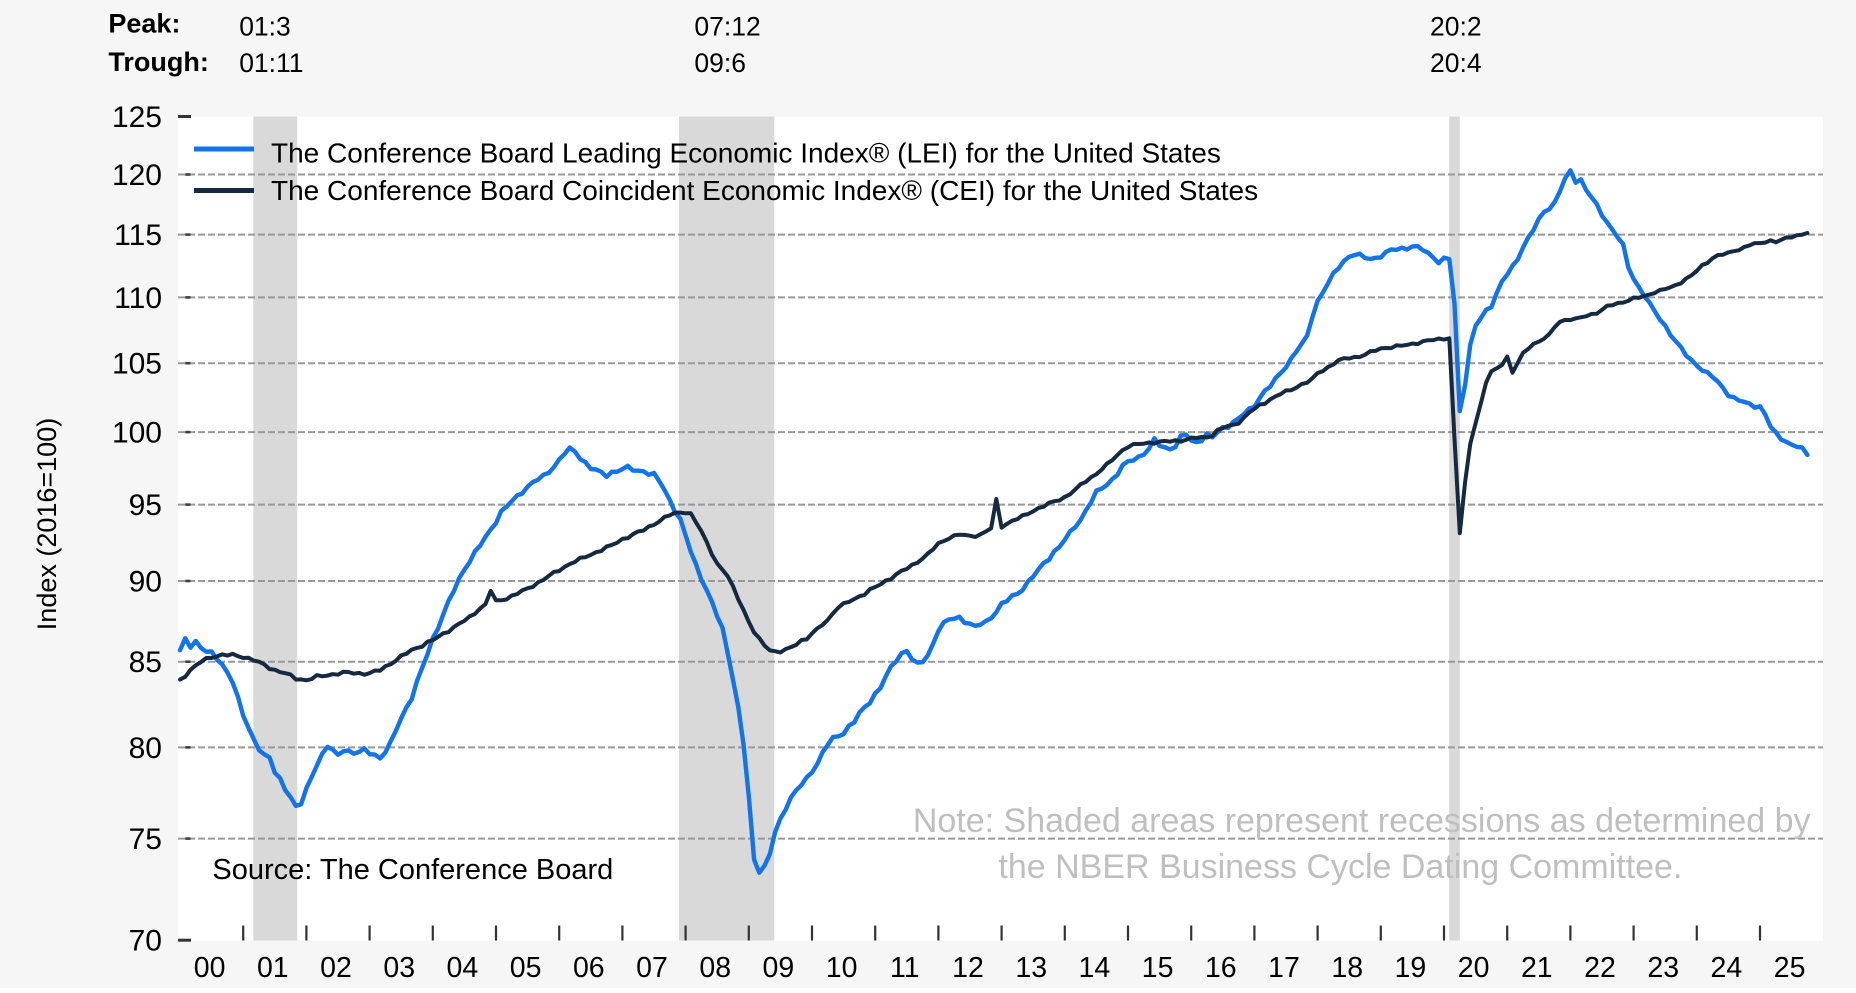 The width and height of the screenshot is (1856, 993). Describe the element at coordinates (145, 748) in the screenshot. I see `svg-text: 80` at that location.